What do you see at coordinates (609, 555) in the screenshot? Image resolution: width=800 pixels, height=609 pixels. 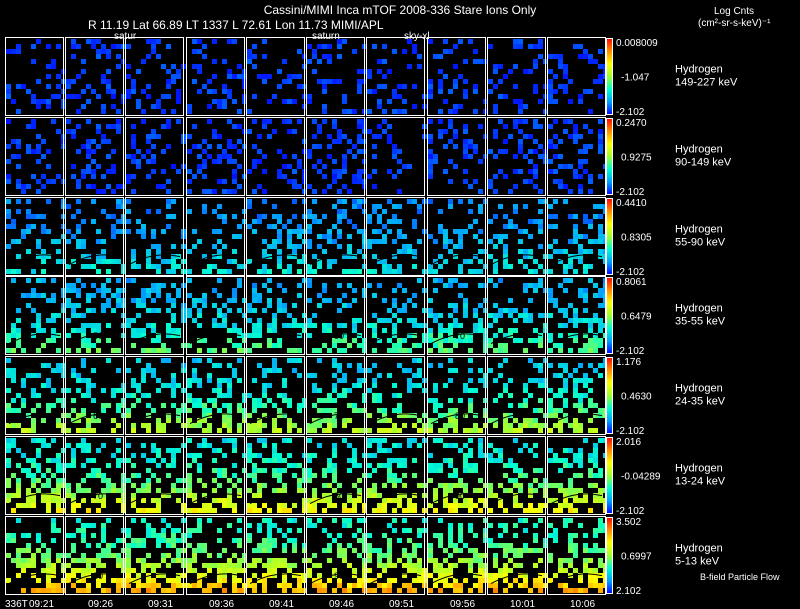 I see `colorbar` at bounding box center [609, 555].